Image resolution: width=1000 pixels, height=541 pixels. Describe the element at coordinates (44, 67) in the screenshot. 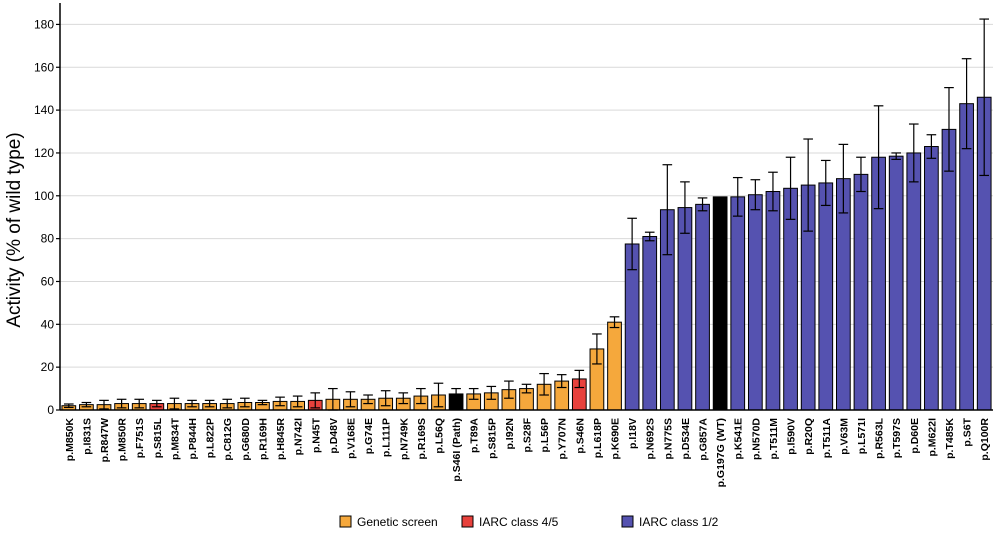

I see `y-tick-label: 160` at that location.